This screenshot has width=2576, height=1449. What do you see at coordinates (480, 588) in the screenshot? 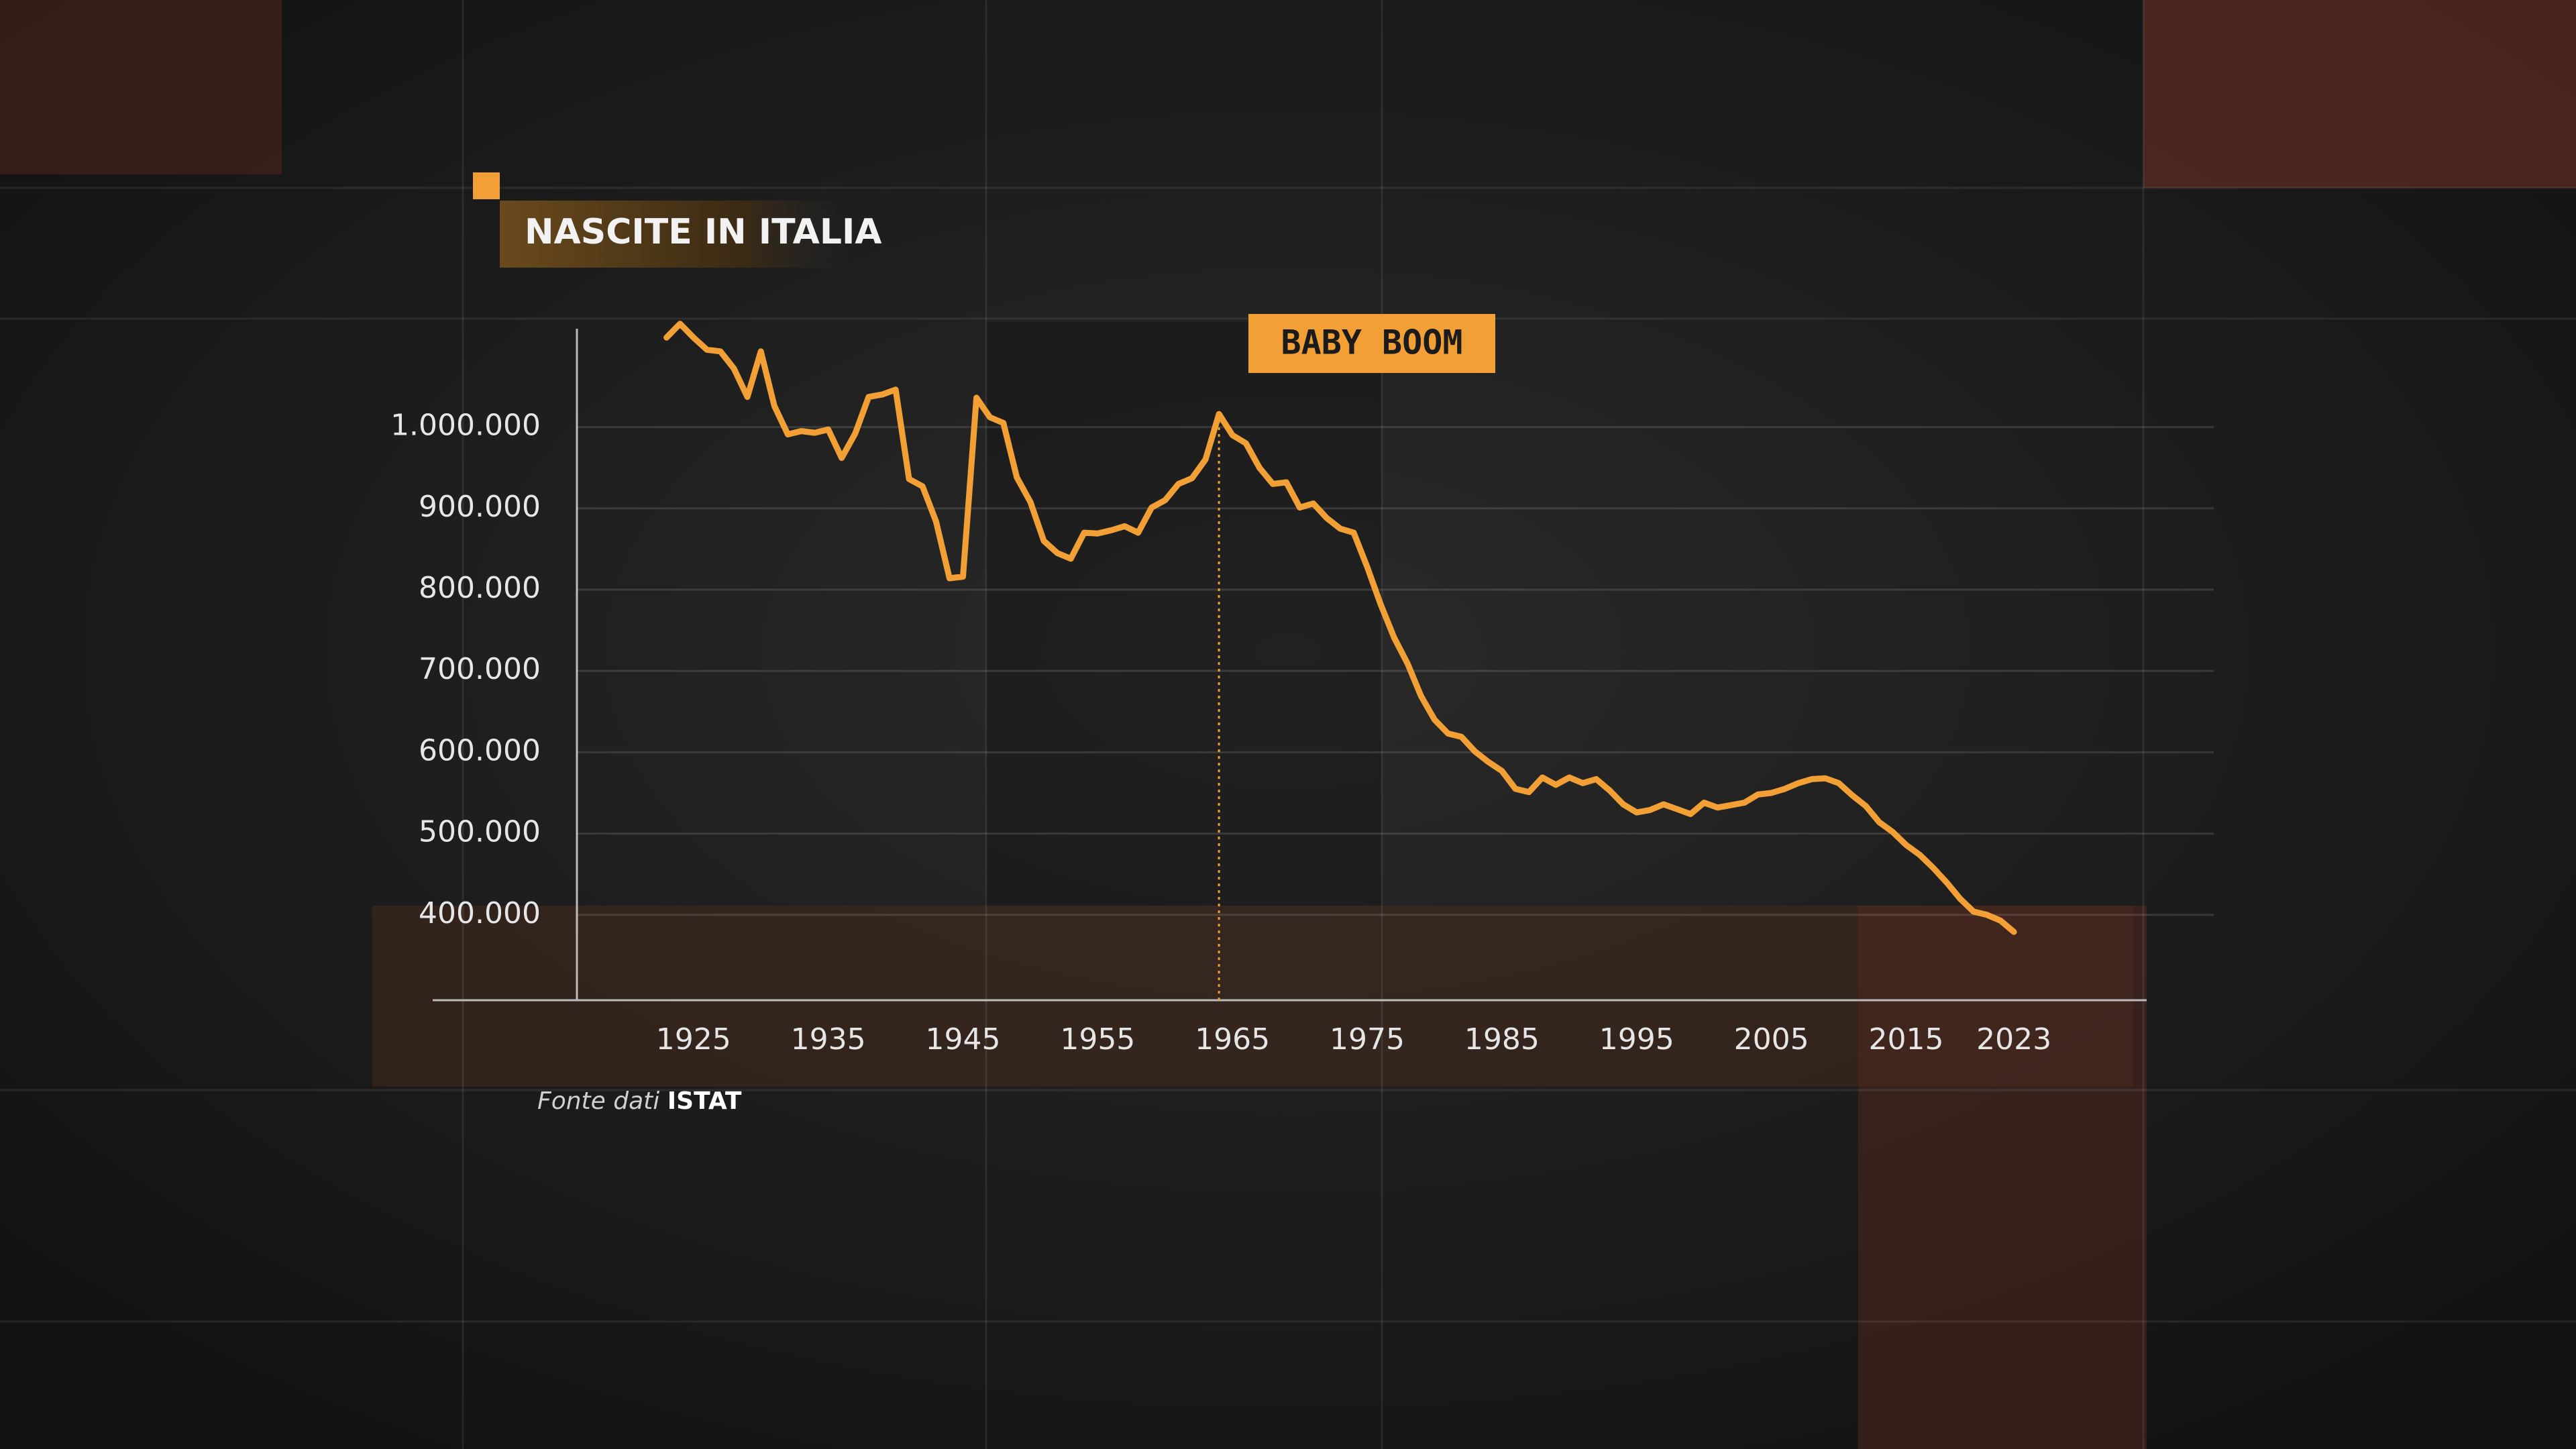
I see `y-tick-label: 800.000` at bounding box center [480, 588].